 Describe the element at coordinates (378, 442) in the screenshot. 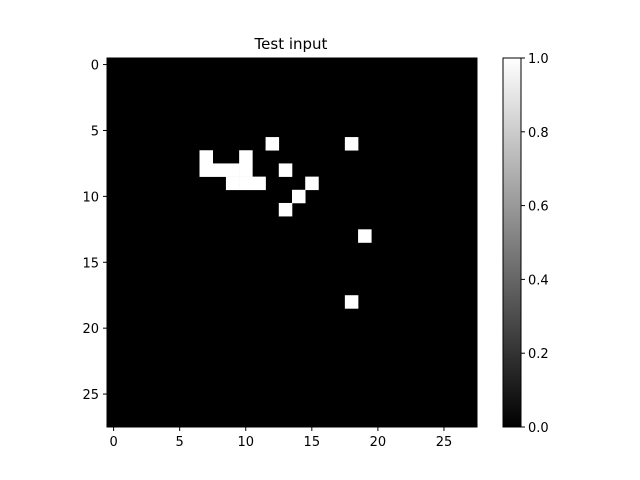

I see `x-tick-label: 20` at that location.